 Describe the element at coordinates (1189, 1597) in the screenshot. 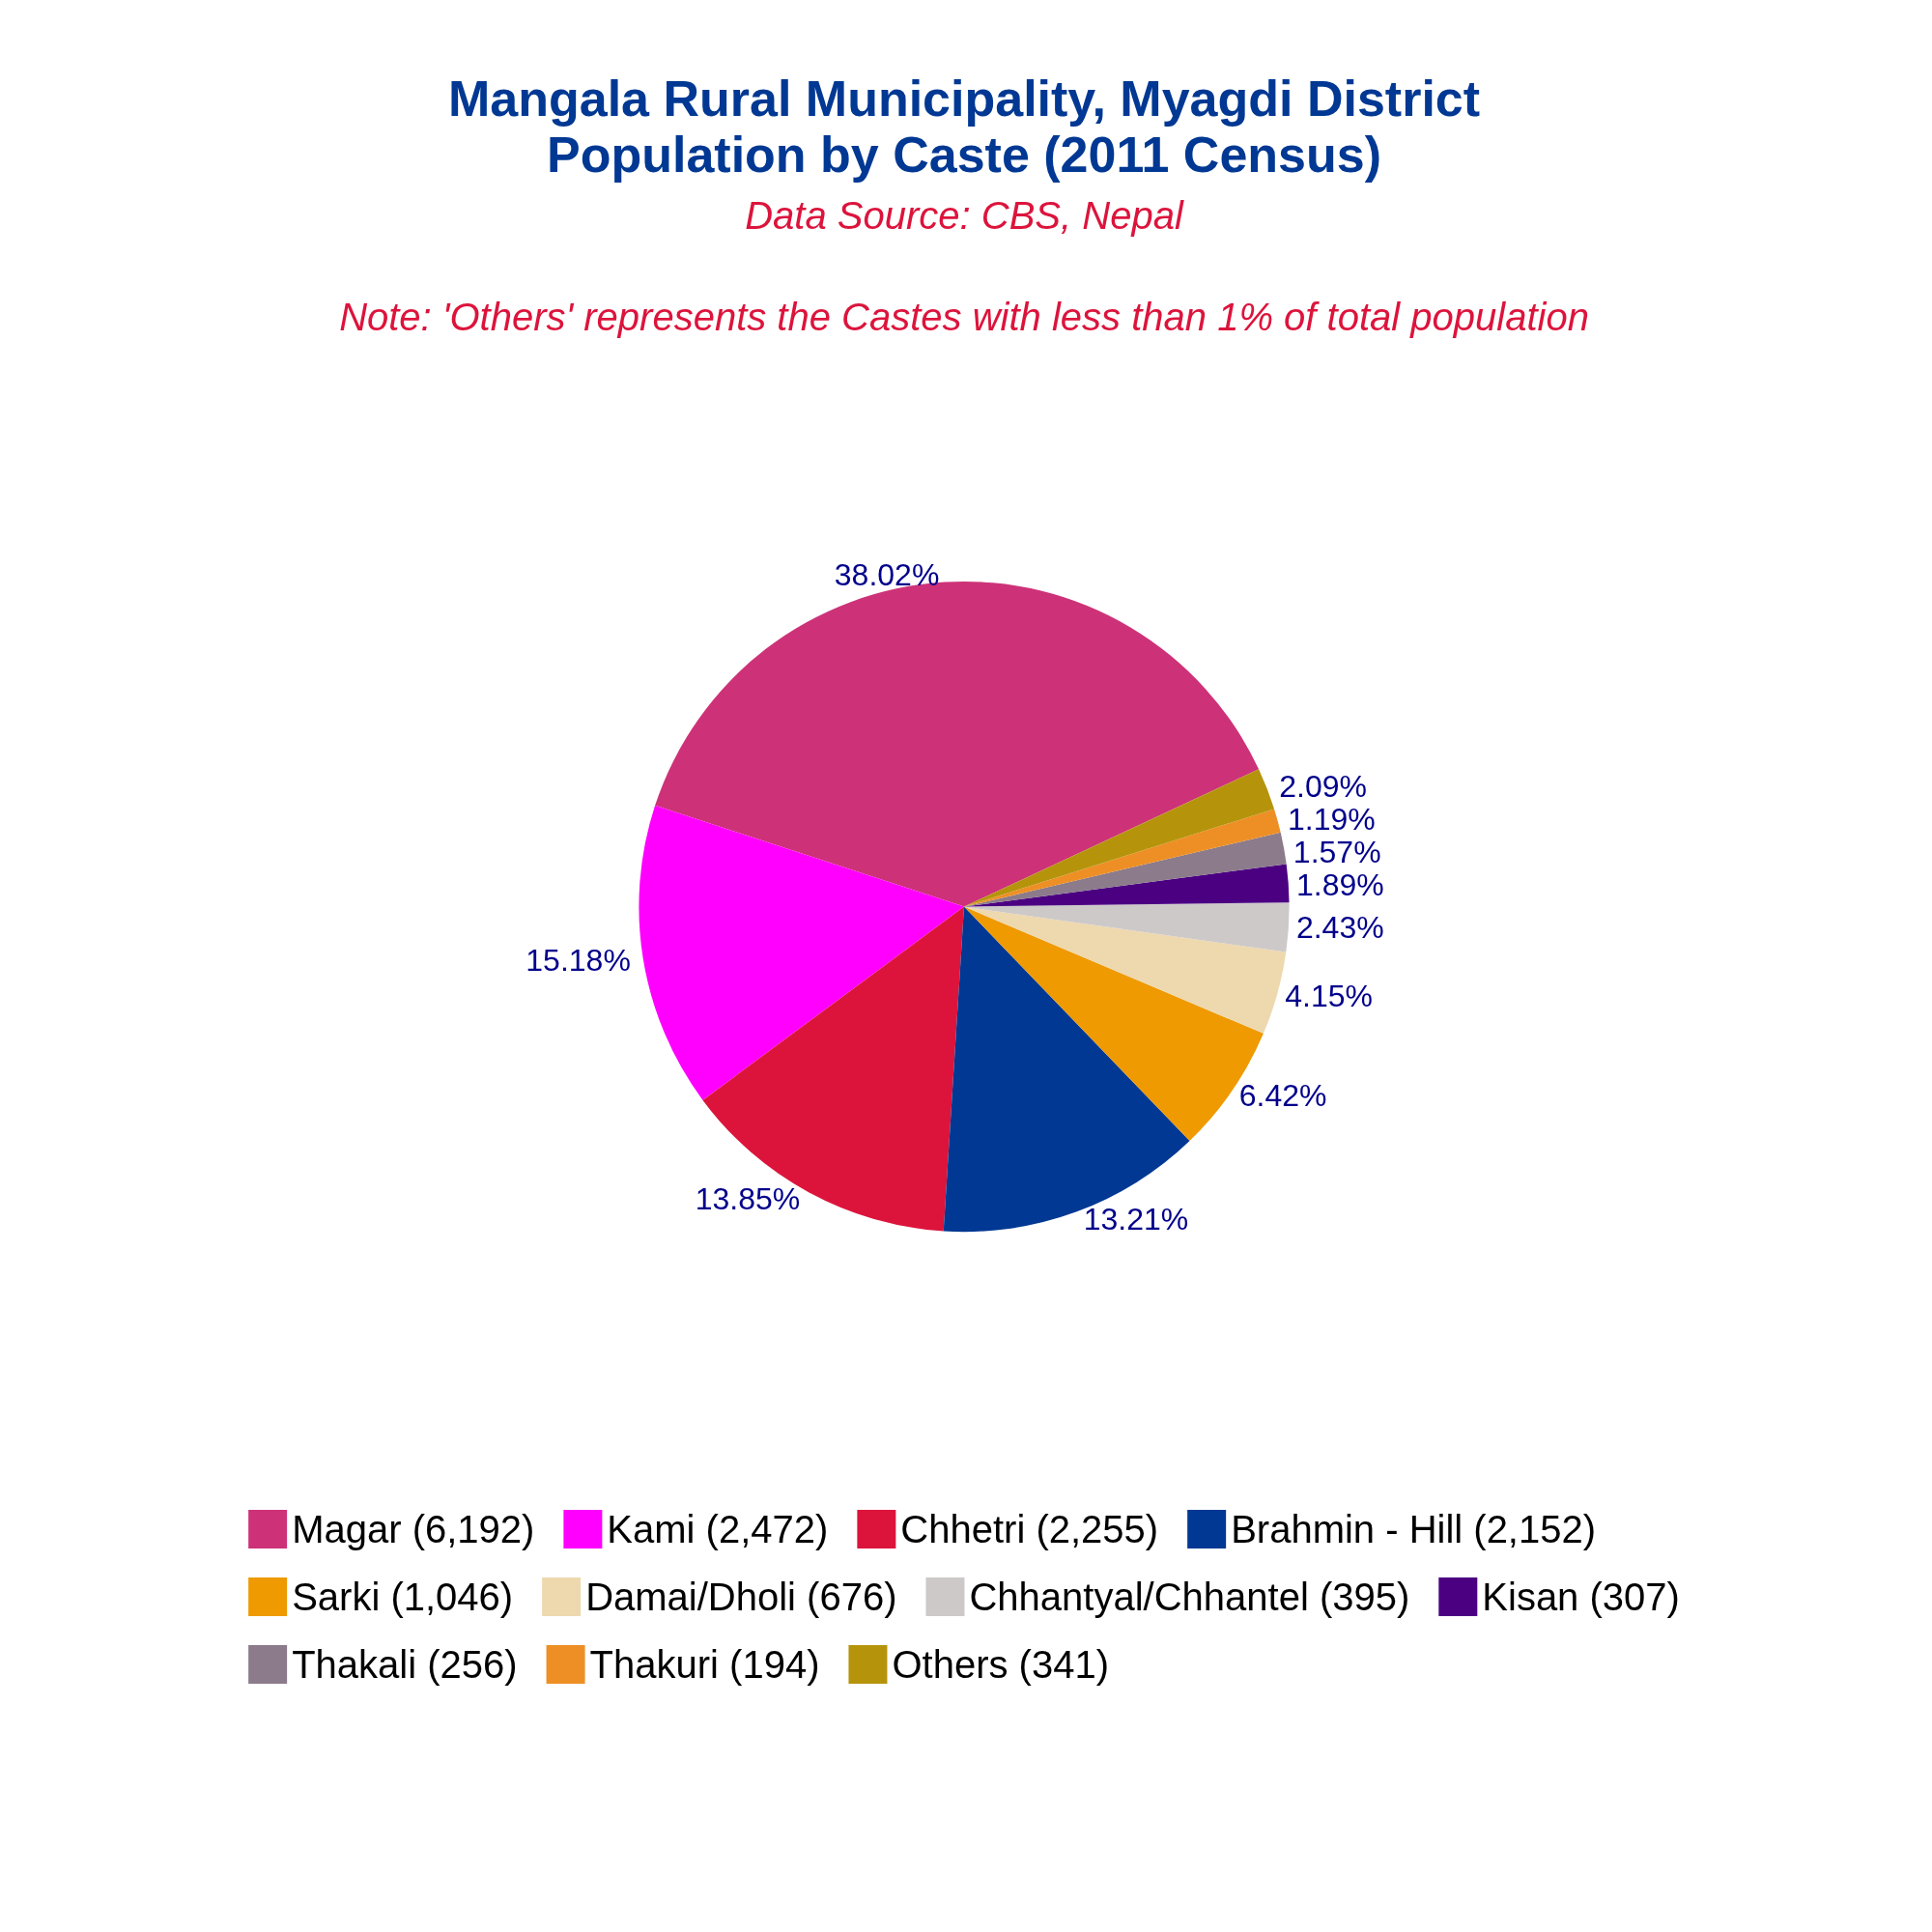

I see `legend-label: Chhantyal/Chhantel (395)` at that location.